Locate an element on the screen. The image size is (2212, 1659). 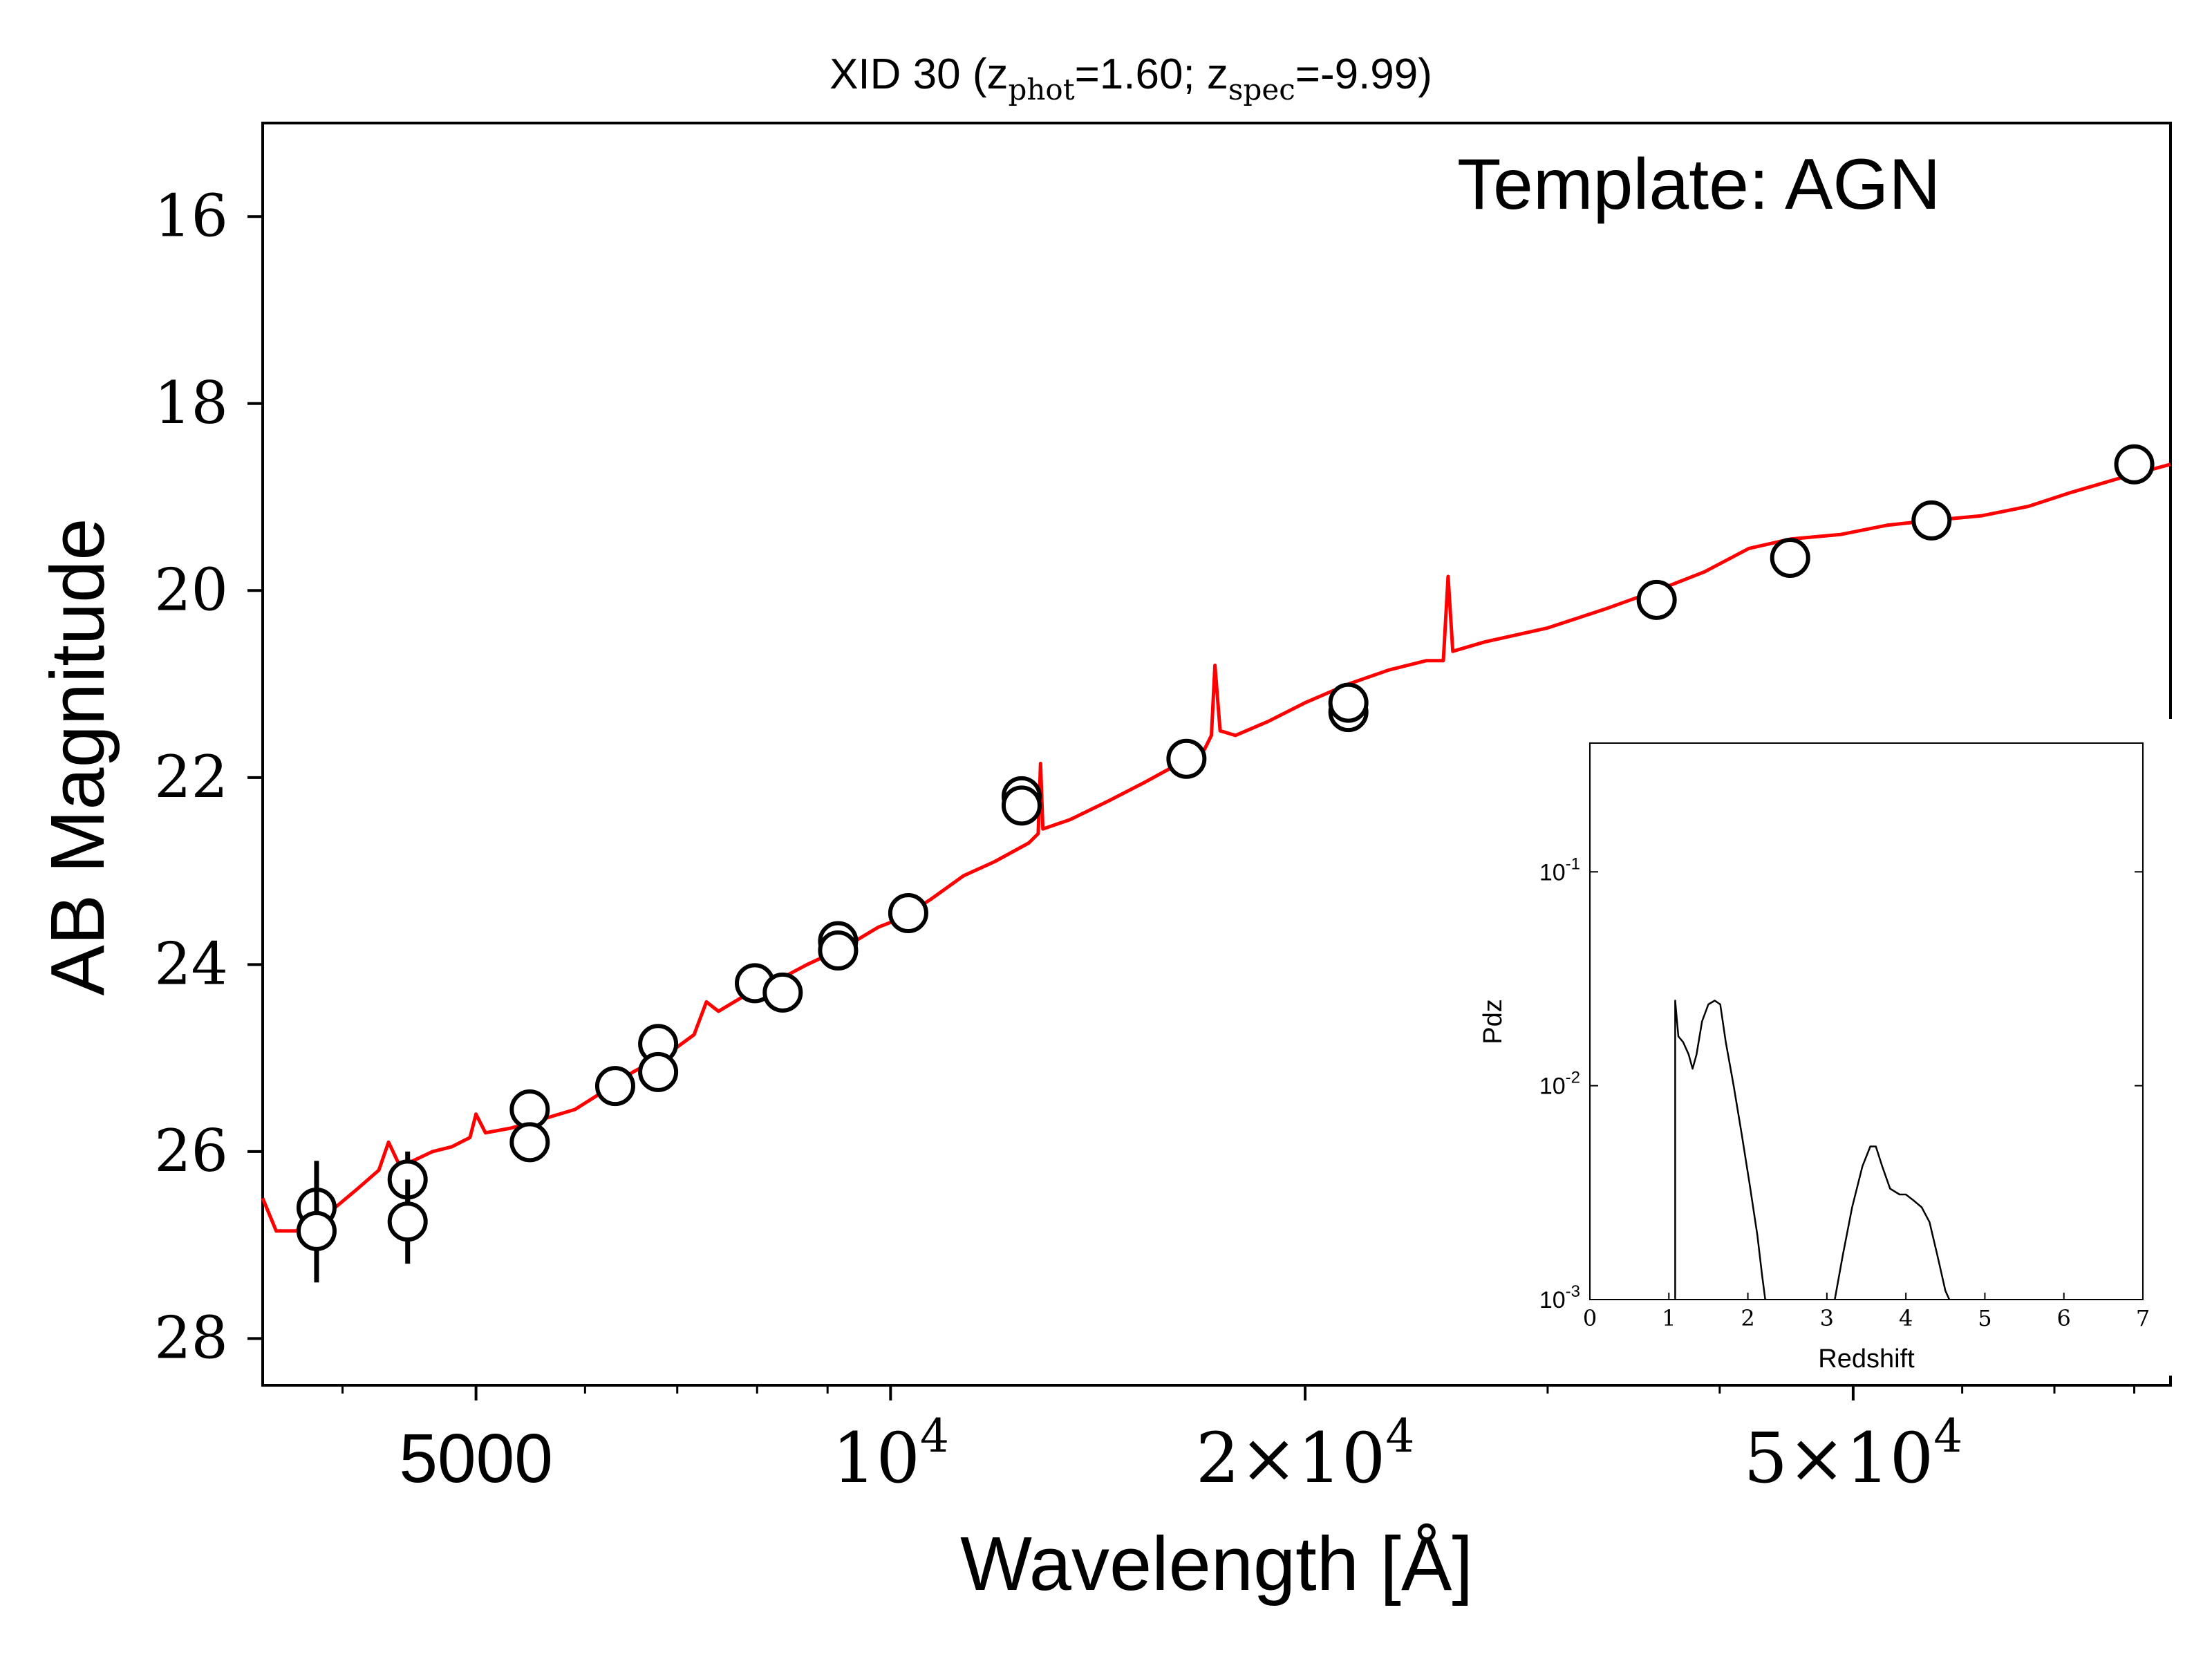
inset-x-tick-label: 3 is located at coordinates (1827, 1318).